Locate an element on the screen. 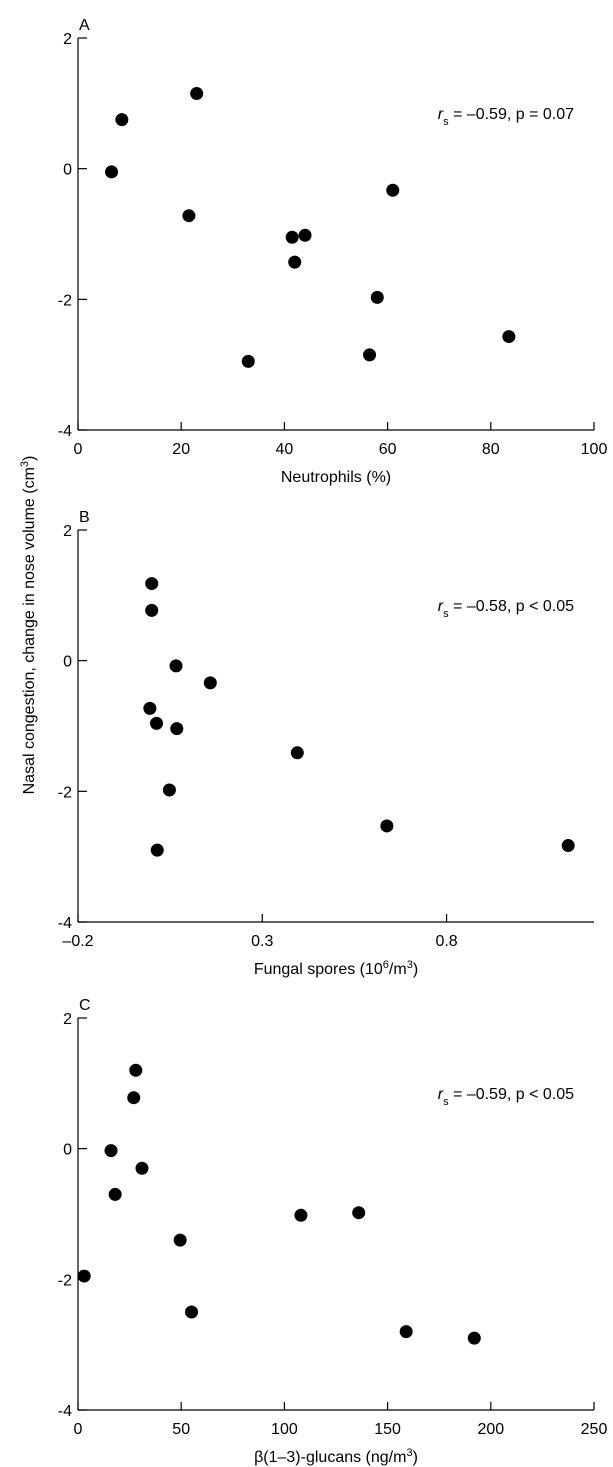  panel-c-x-tick-label: 0 is located at coordinates (78, 1429).